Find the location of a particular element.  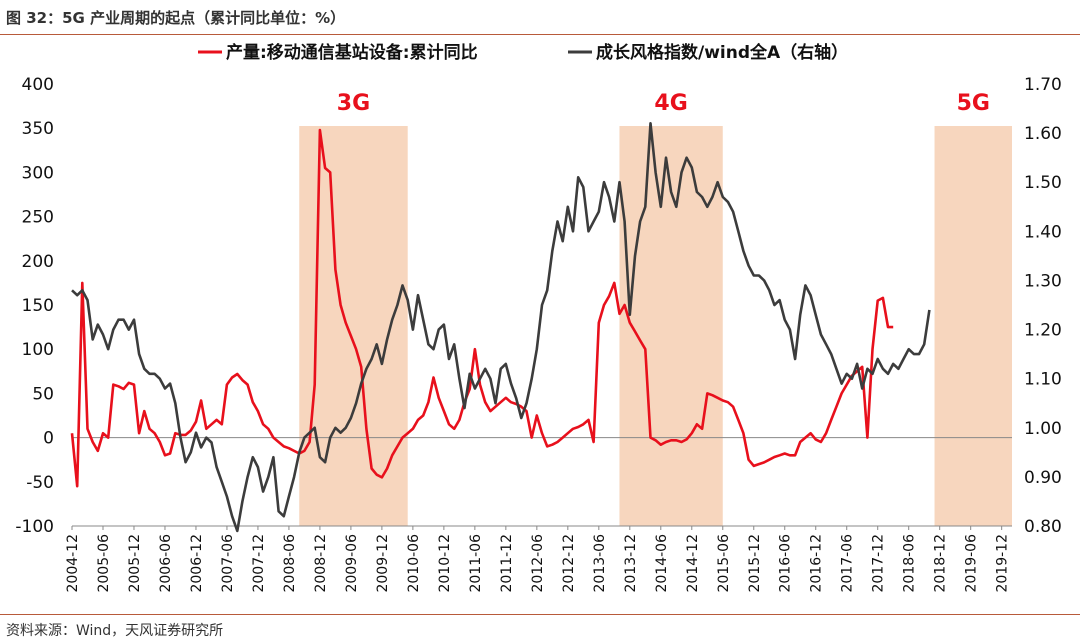

band-label-5G: 5G is located at coordinates (973, 103).